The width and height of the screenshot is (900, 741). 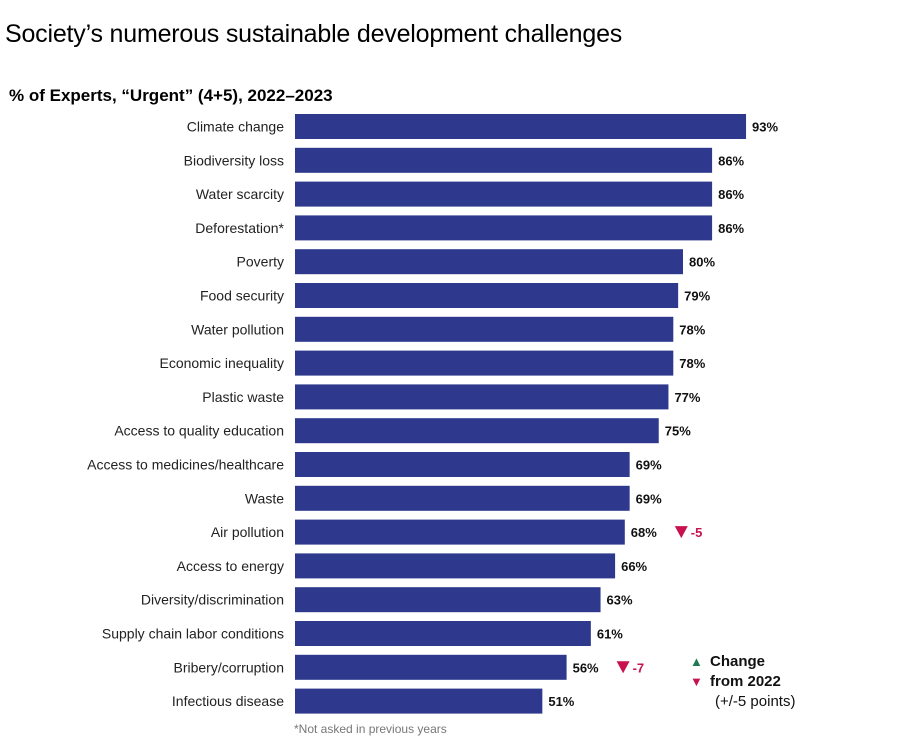 What do you see at coordinates (696, 681) in the screenshot?
I see `triangle-down-icon: ▼` at bounding box center [696, 681].